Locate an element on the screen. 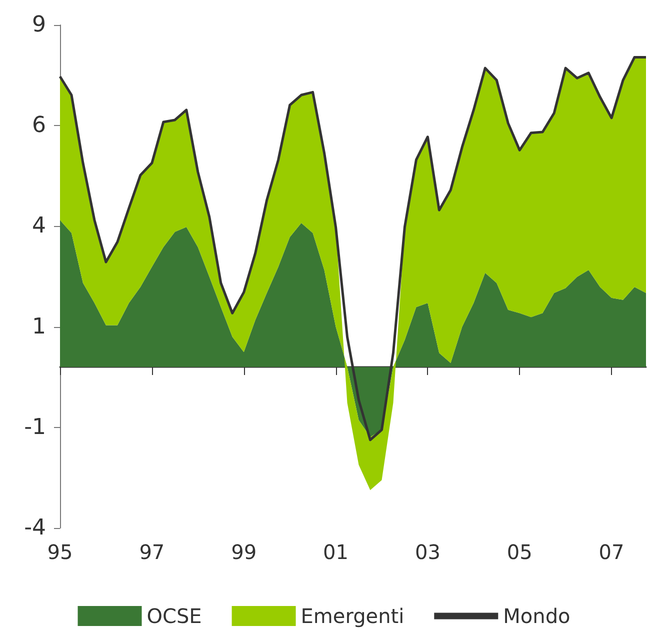  y-tick-label: -1 is located at coordinates (35, 427).